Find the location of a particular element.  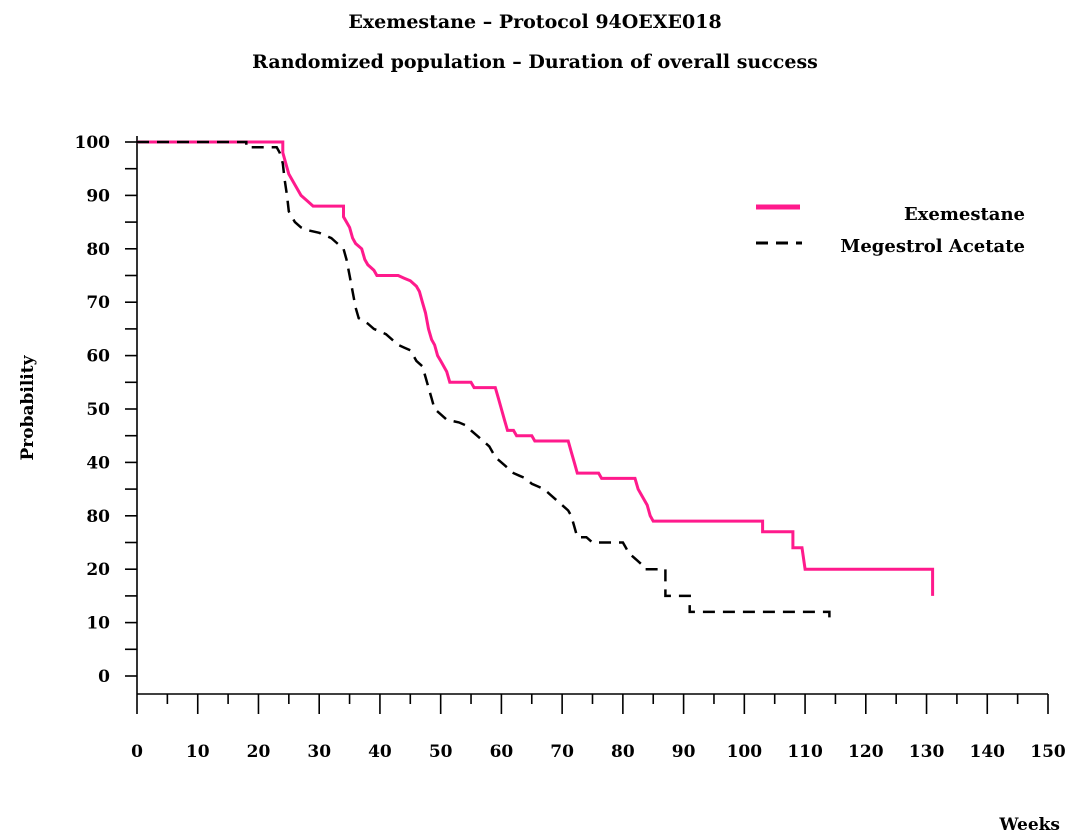

x-tick-label: 100 is located at coordinates (745, 752).